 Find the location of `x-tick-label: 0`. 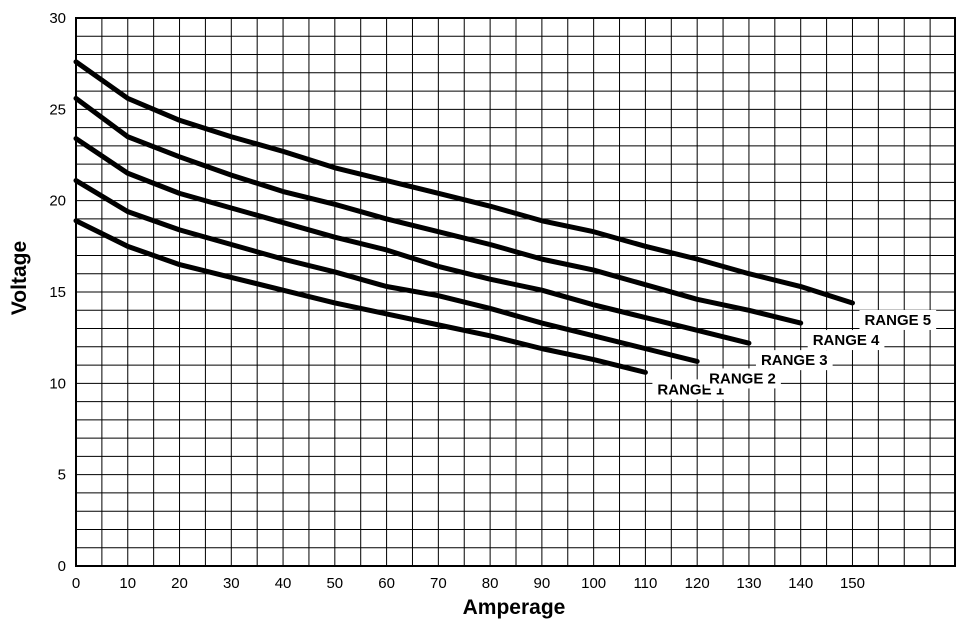

x-tick-label: 0 is located at coordinates (76, 583).